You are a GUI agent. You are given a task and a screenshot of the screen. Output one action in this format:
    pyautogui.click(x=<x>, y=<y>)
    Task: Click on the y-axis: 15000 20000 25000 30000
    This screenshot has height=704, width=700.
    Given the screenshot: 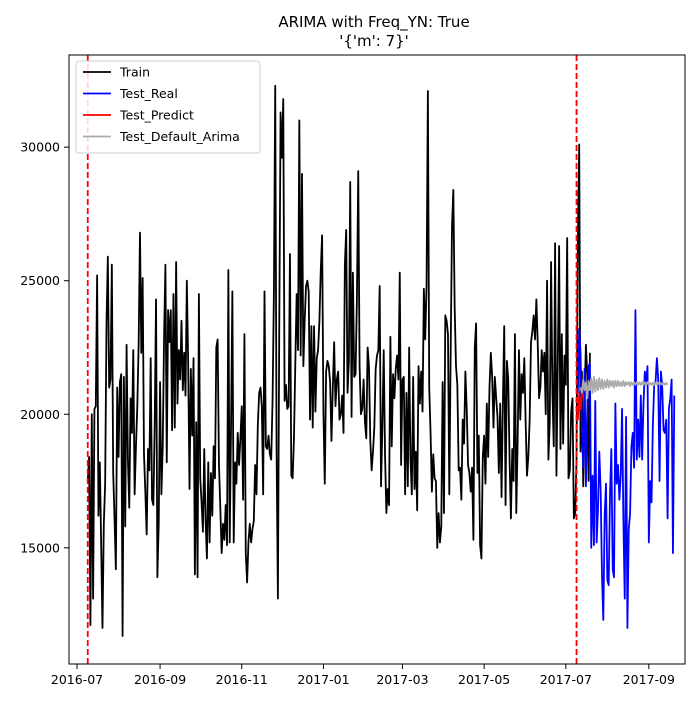 What is the action you would take?
    pyautogui.click(x=44, y=347)
    